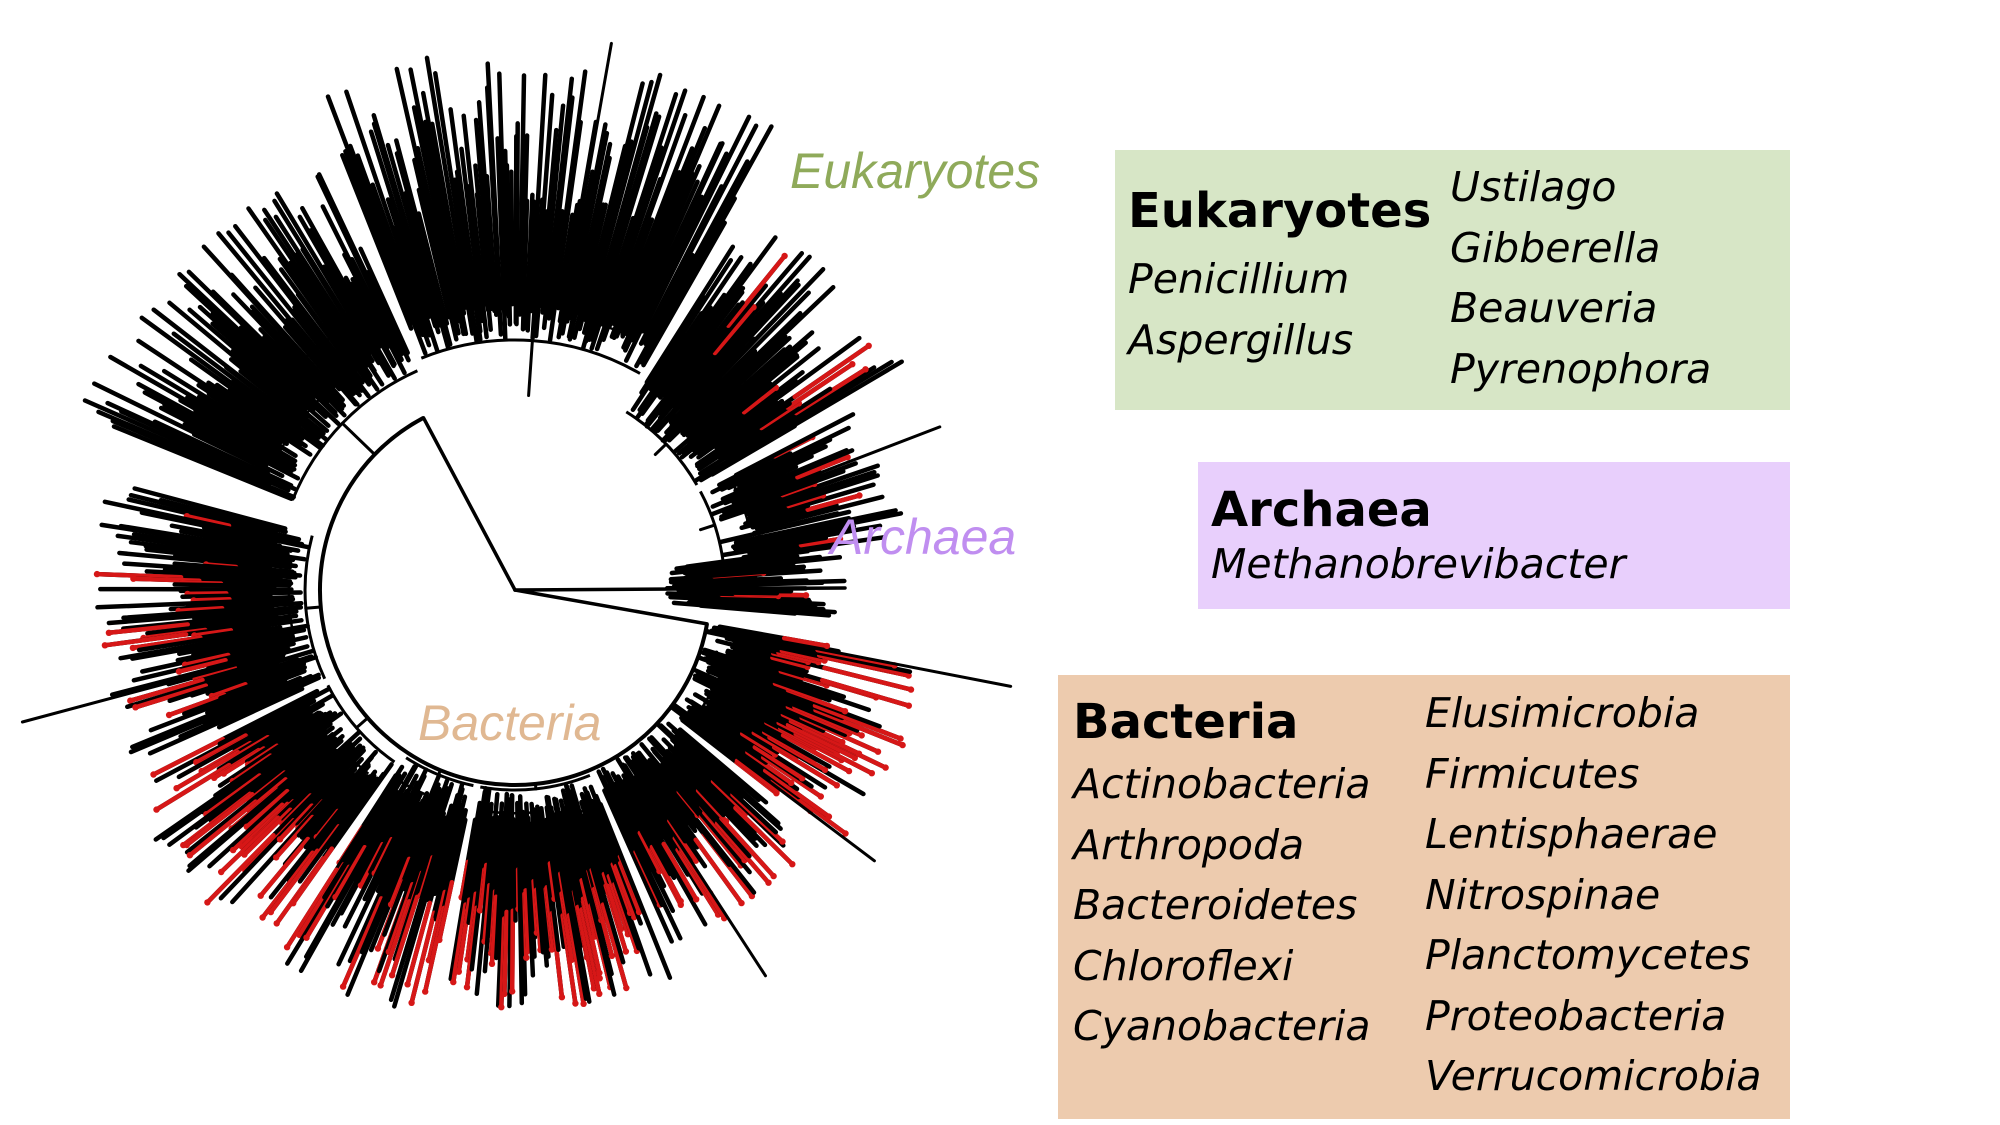  I want to click on genus-item: Aspergillus, so click(1241, 339).